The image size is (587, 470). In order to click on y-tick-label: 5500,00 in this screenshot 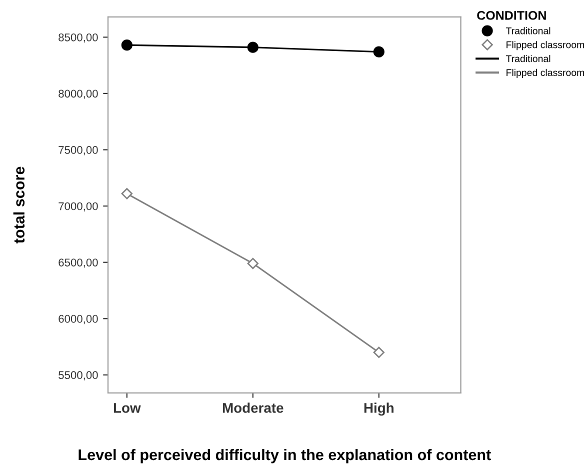, I will do `click(78, 375)`.